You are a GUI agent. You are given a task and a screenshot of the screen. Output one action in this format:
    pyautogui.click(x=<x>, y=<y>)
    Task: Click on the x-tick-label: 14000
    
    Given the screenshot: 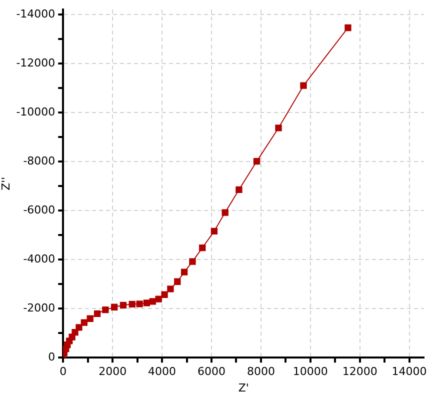 What is the action you would take?
    pyautogui.click(x=409, y=371)
    